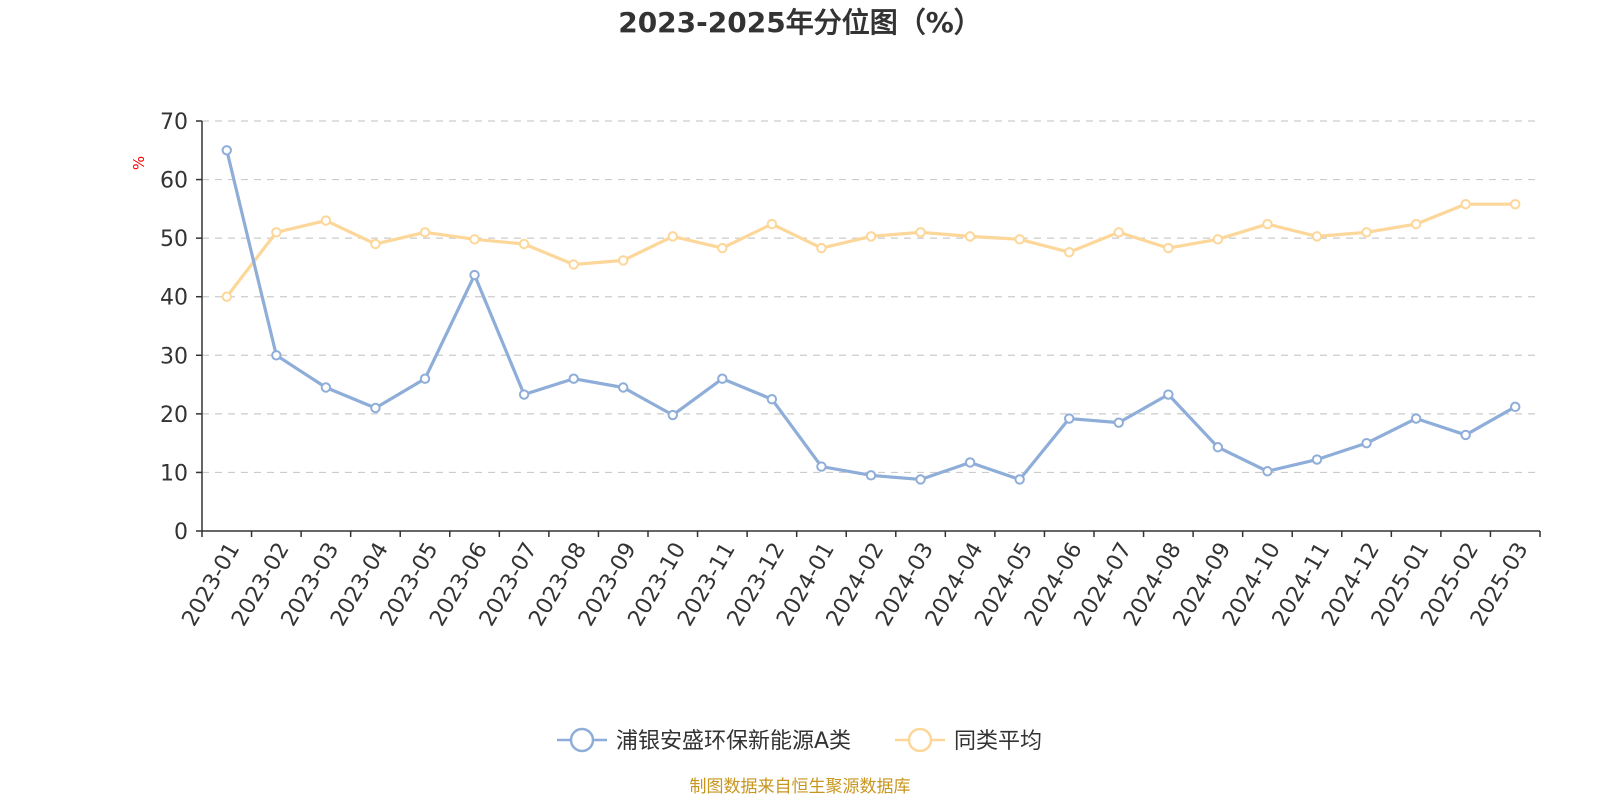 This screenshot has width=1600, height=800. I want to click on y-tick-label: 60, so click(174, 181).